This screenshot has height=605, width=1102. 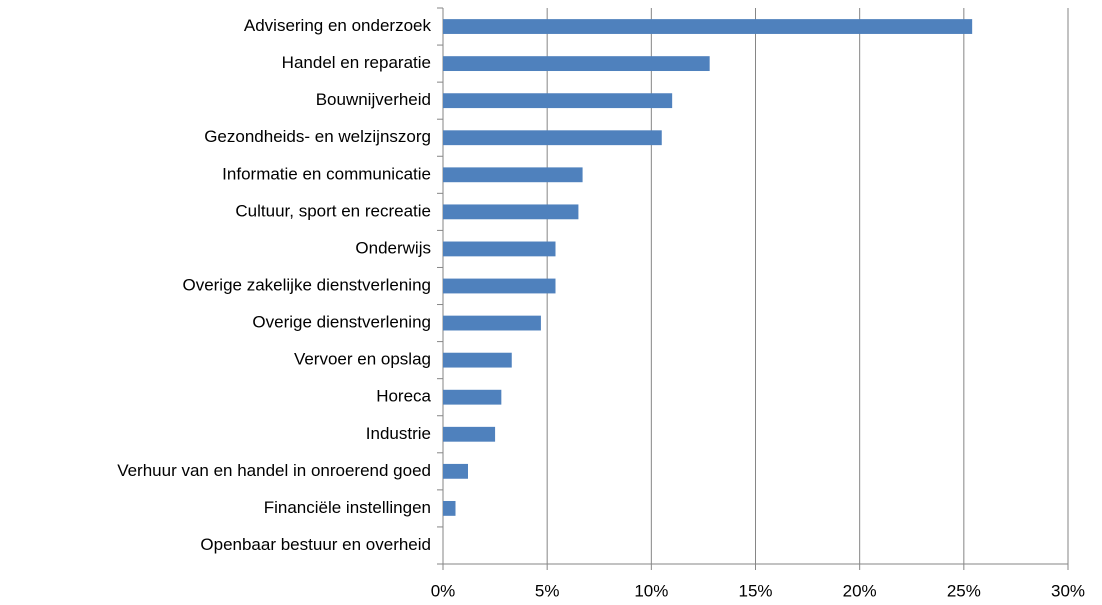 What do you see at coordinates (393, 247) in the screenshot?
I see `y-tick-label: Onderwijs` at bounding box center [393, 247].